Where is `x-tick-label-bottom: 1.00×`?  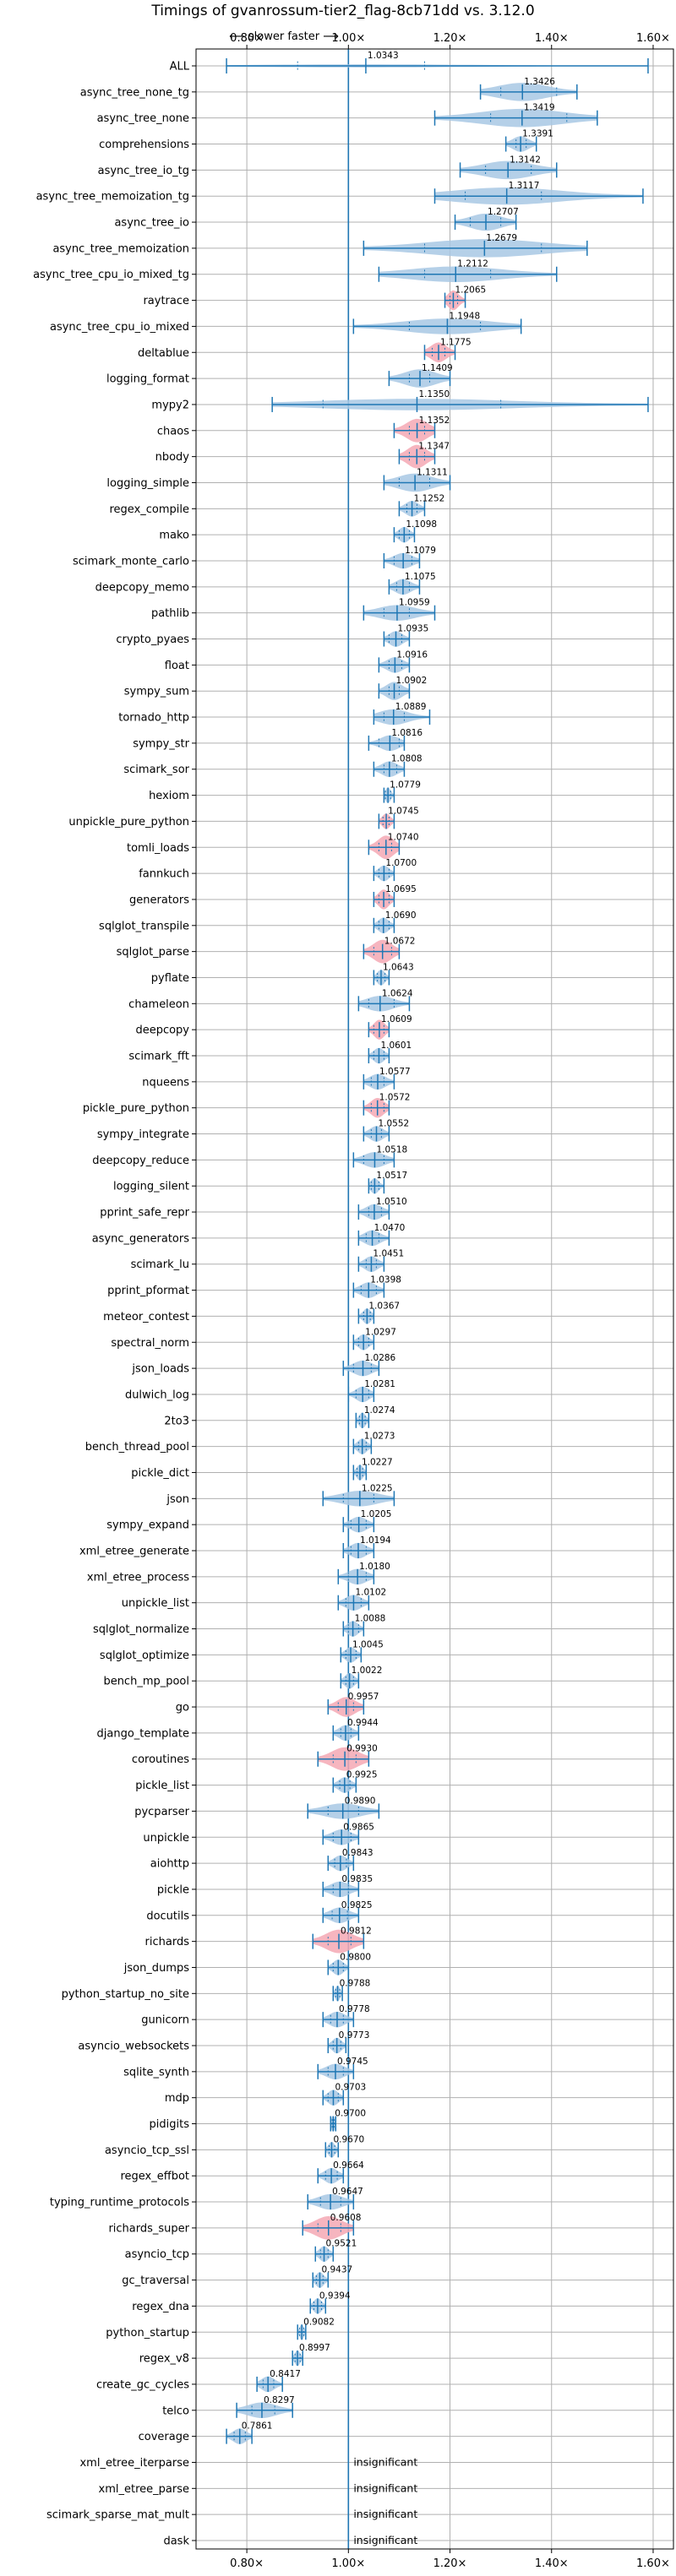 x-tick-label-bottom: 1.00× is located at coordinates (348, 2563).